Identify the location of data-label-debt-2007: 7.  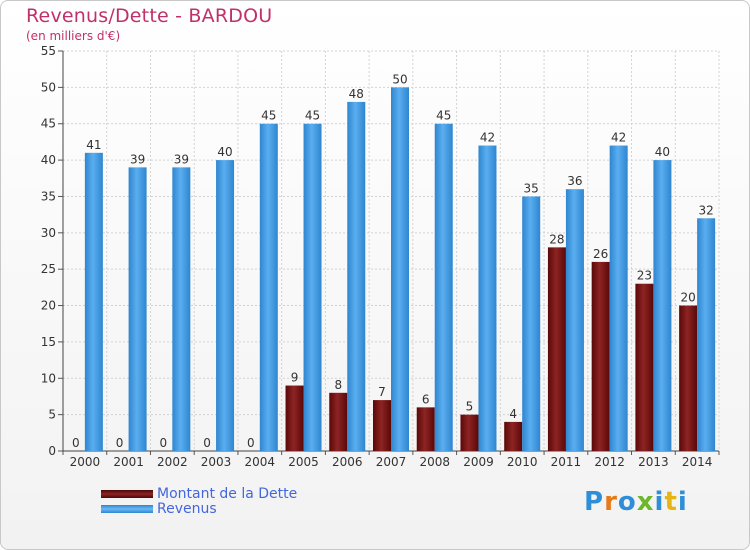
(382, 392).